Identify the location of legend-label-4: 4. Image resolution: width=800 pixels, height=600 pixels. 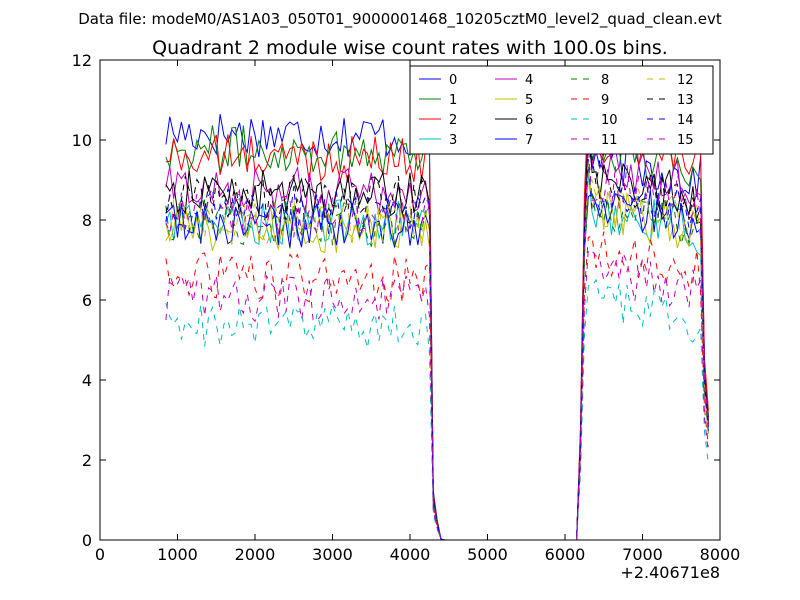
(529, 80).